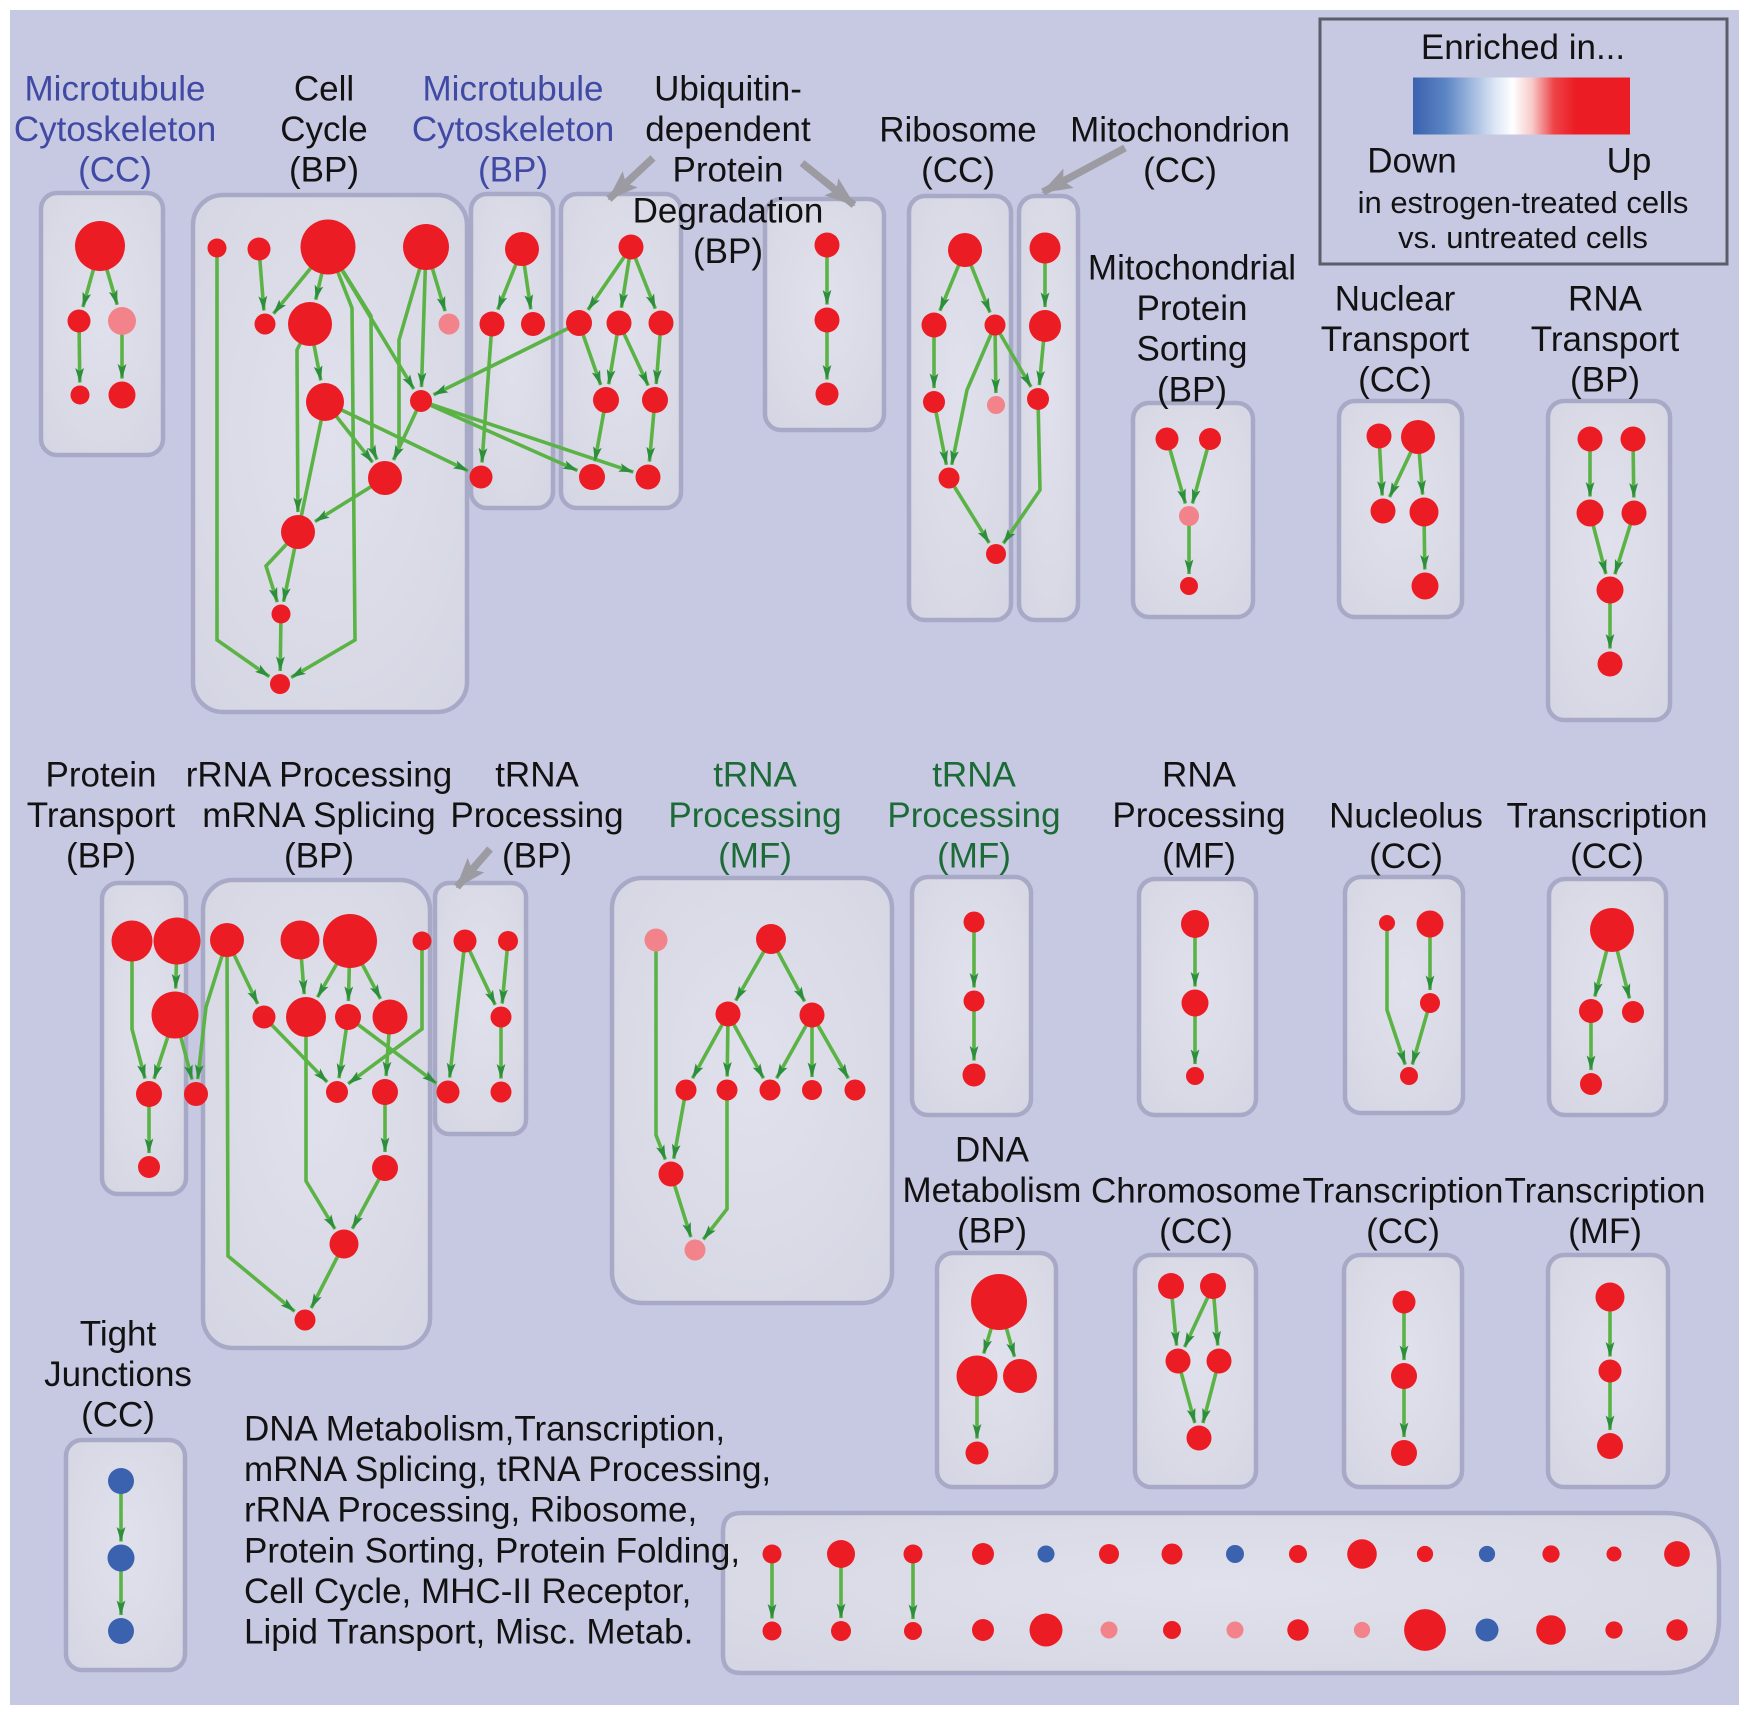 This screenshot has height=1715, width=1750. What do you see at coordinates (992, 1190) in the screenshot?
I see `svg-text: Metabolism` at bounding box center [992, 1190].